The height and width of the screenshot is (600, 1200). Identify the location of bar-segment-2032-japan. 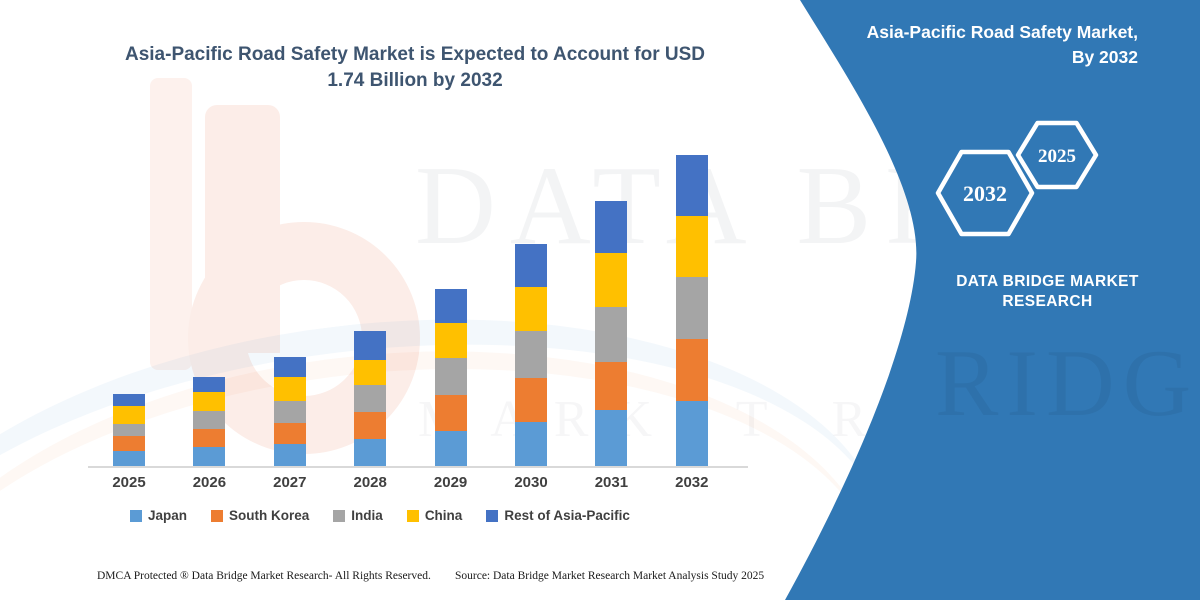
(691, 433).